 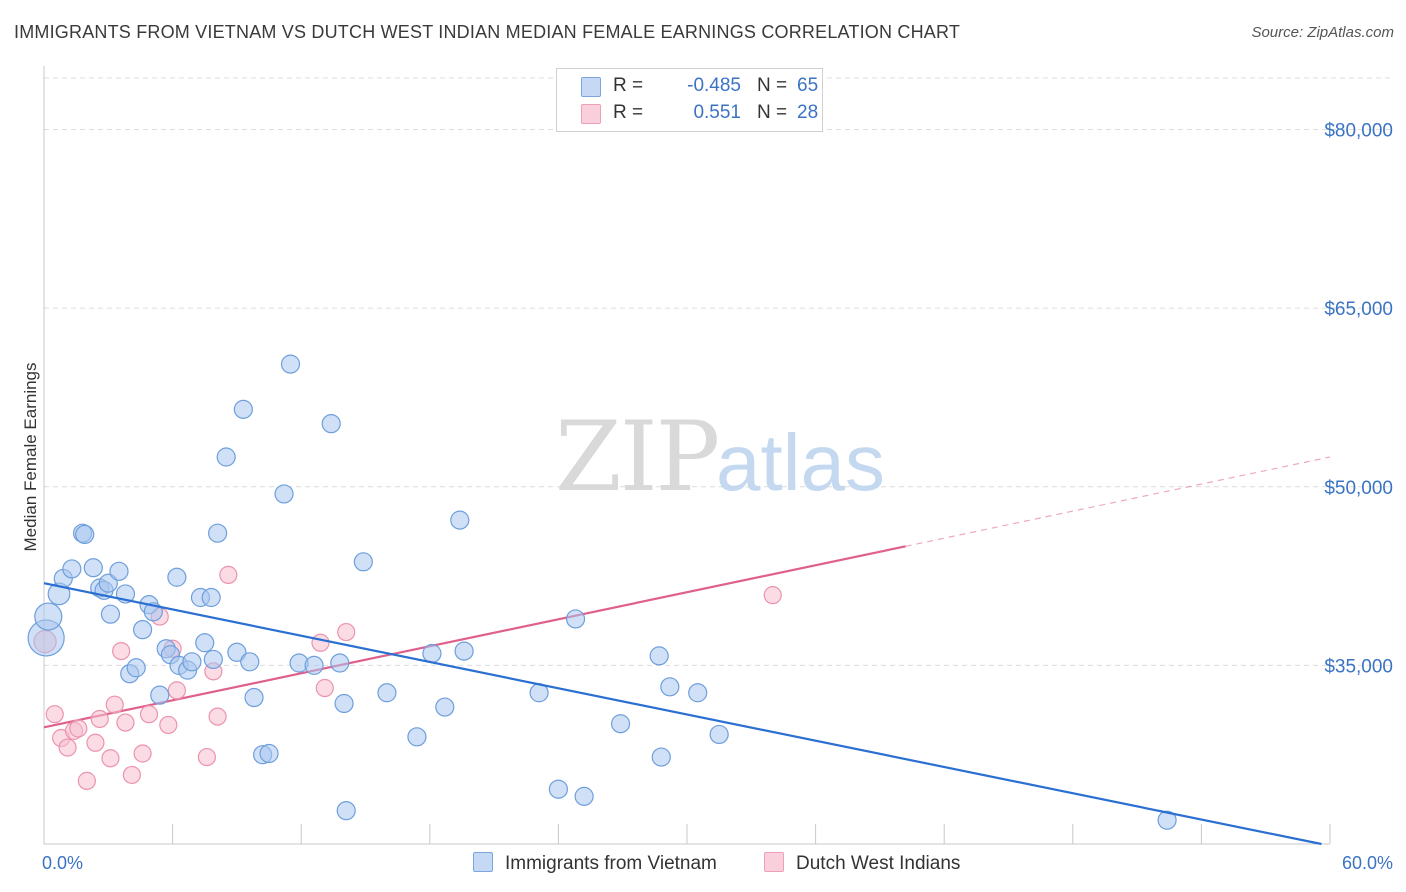 What do you see at coordinates (1358, 399) in the screenshot?
I see `y-tick-labels: $35,000 $50,000 $65,000 $80,000` at bounding box center [1358, 399].